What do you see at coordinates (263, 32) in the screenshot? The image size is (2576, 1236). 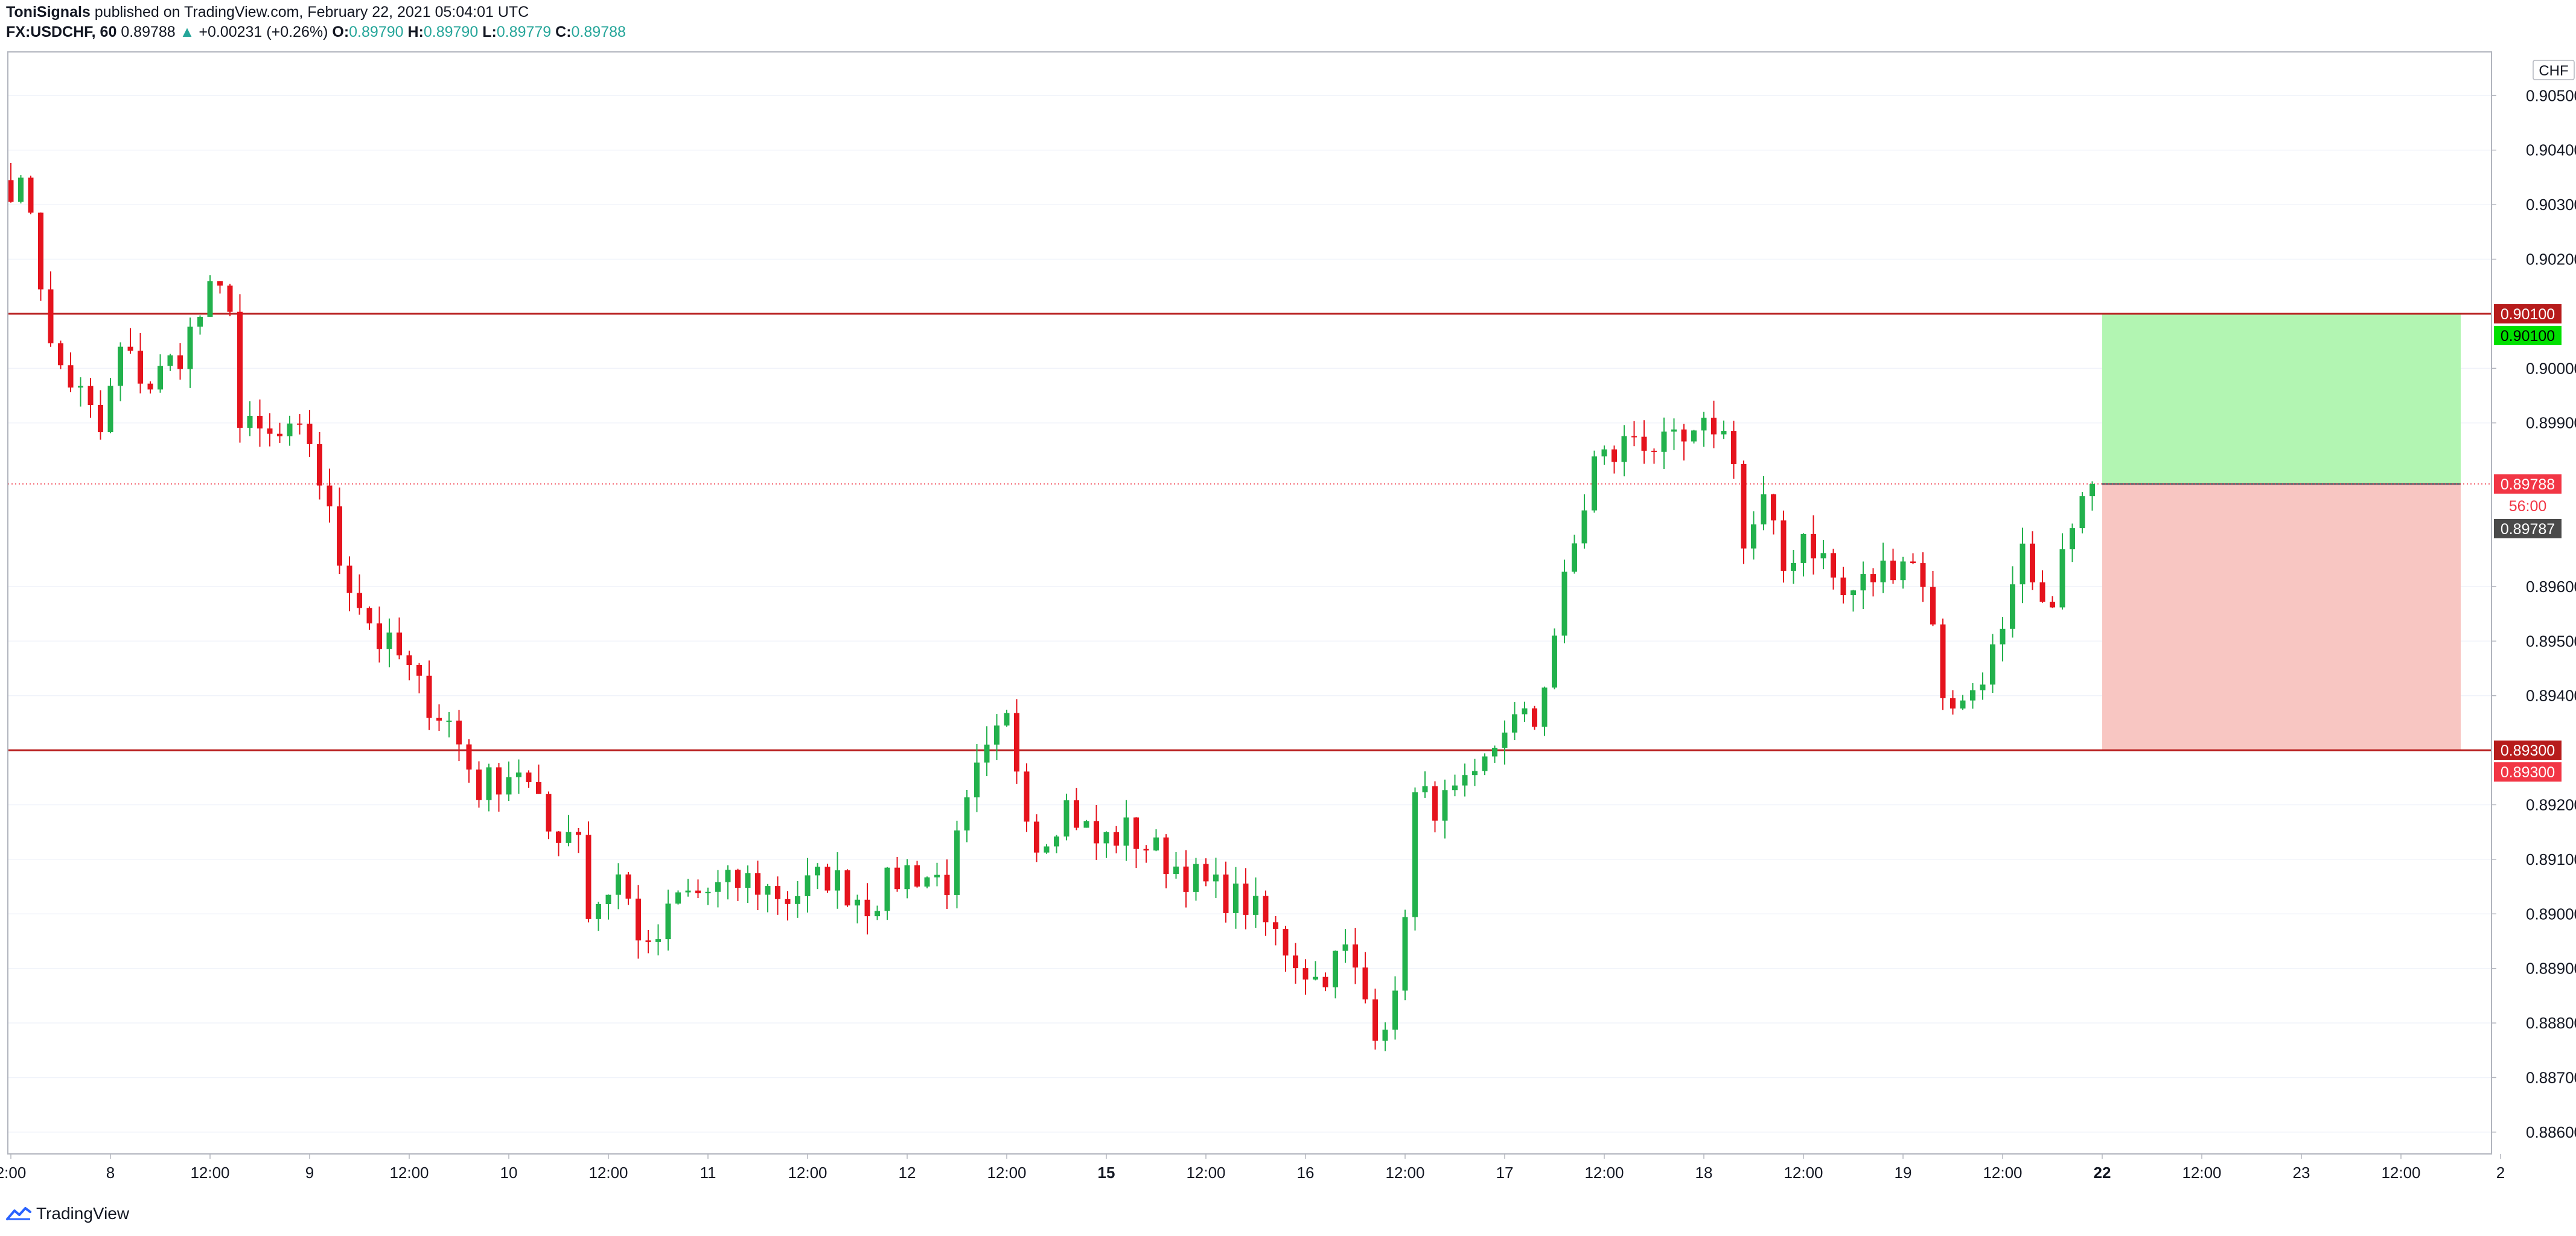 I see `price-change: +0.00231 (+0.26%)` at bounding box center [263, 32].